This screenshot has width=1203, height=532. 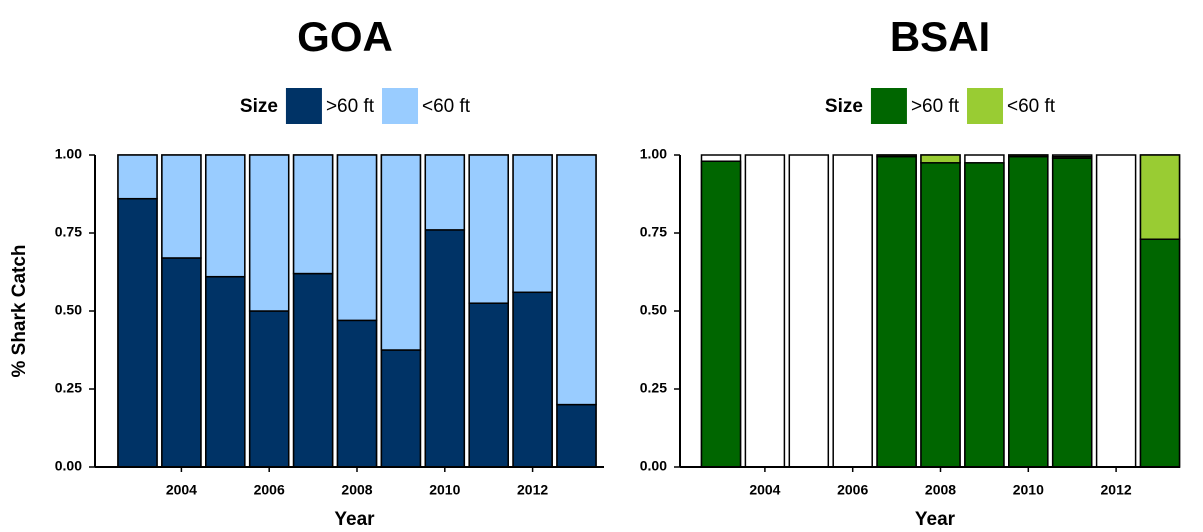 What do you see at coordinates (940, 36) in the screenshot?
I see `chart-title: BSAI` at bounding box center [940, 36].